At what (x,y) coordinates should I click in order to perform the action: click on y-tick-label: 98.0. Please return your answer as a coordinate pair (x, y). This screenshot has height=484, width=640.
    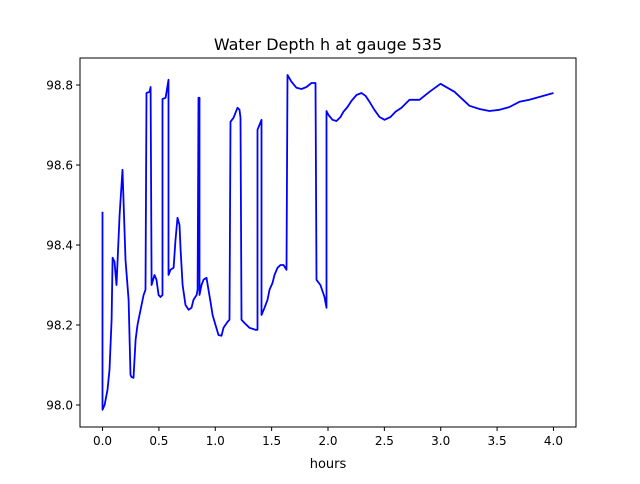
    Looking at the image, I should click on (59, 406).